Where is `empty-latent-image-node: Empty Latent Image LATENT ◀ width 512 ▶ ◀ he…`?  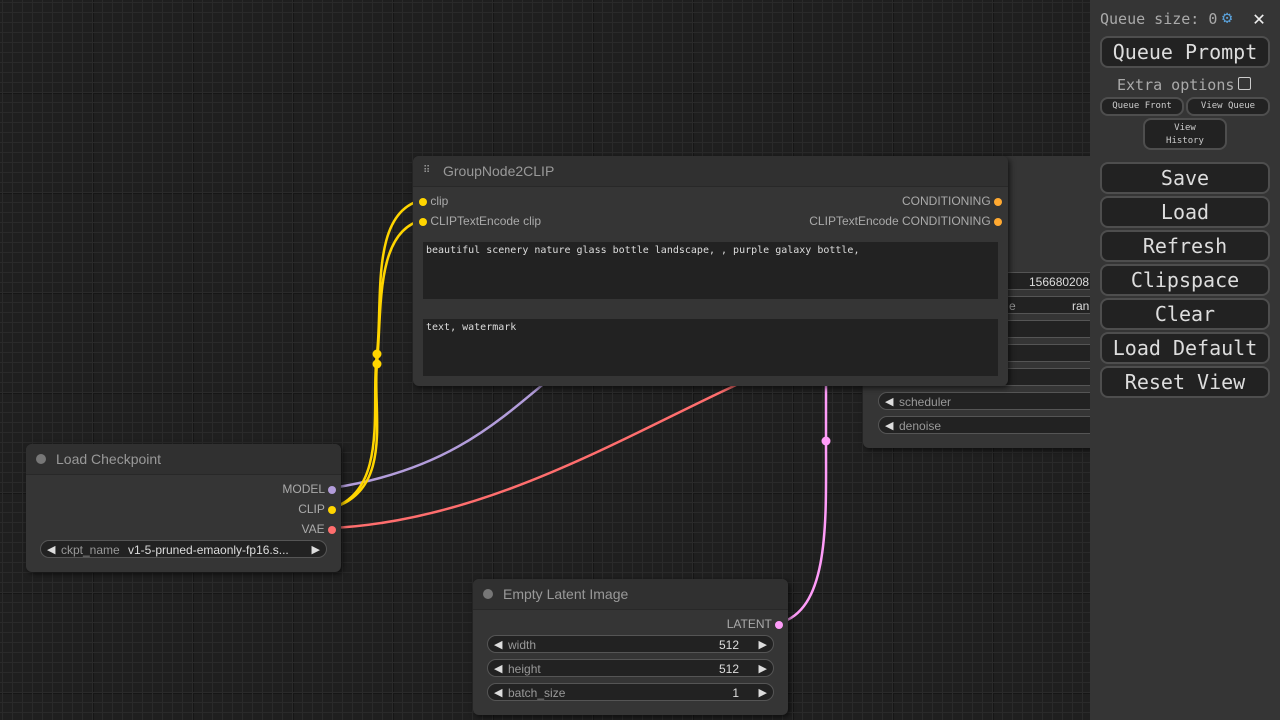
empty-latent-image-node: Empty Latent Image LATENT ◀ width 512 ▶ ◀ he… is located at coordinates (630, 647).